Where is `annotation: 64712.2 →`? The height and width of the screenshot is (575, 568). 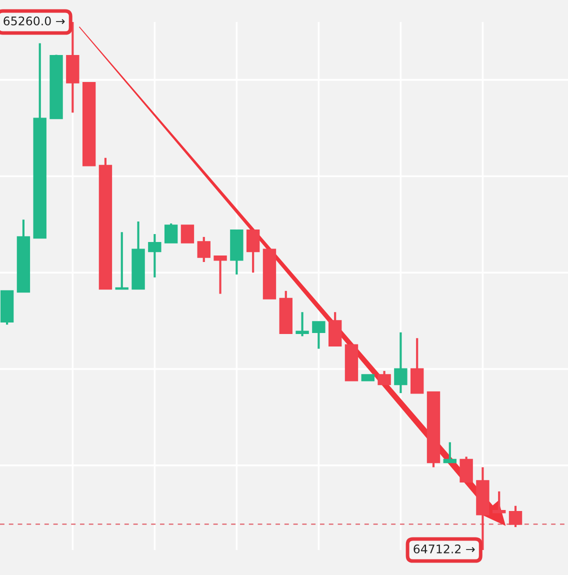
annotation: 64712.2 → is located at coordinates (444, 549).